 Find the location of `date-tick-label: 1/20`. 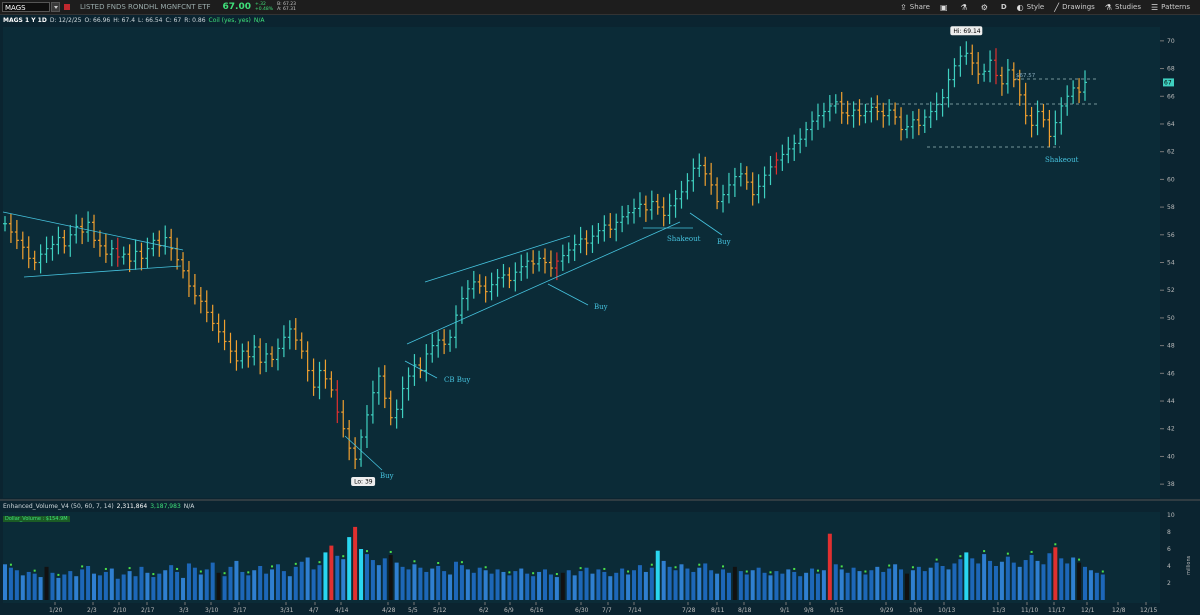

date-tick-label: 1/20 is located at coordinates (56, 610).